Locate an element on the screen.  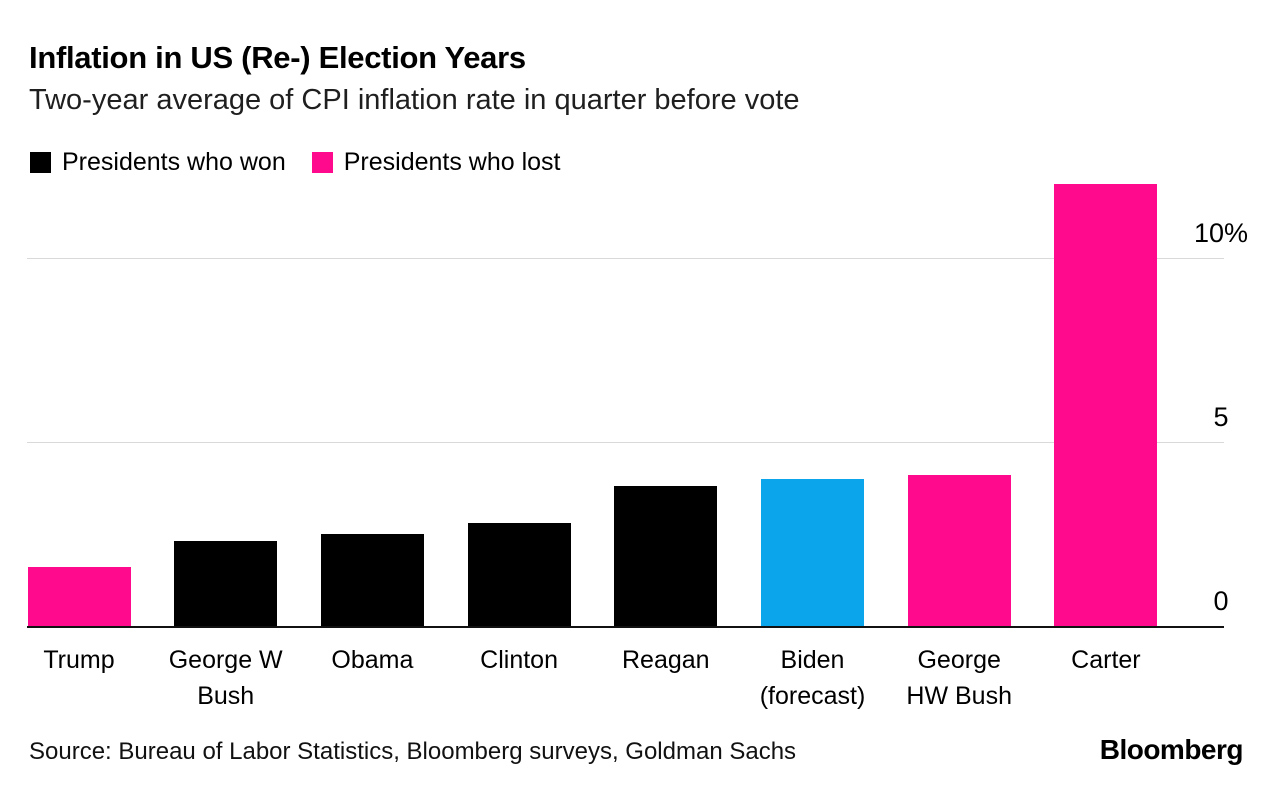
bar-clinton is located at coordinates (519, 574).